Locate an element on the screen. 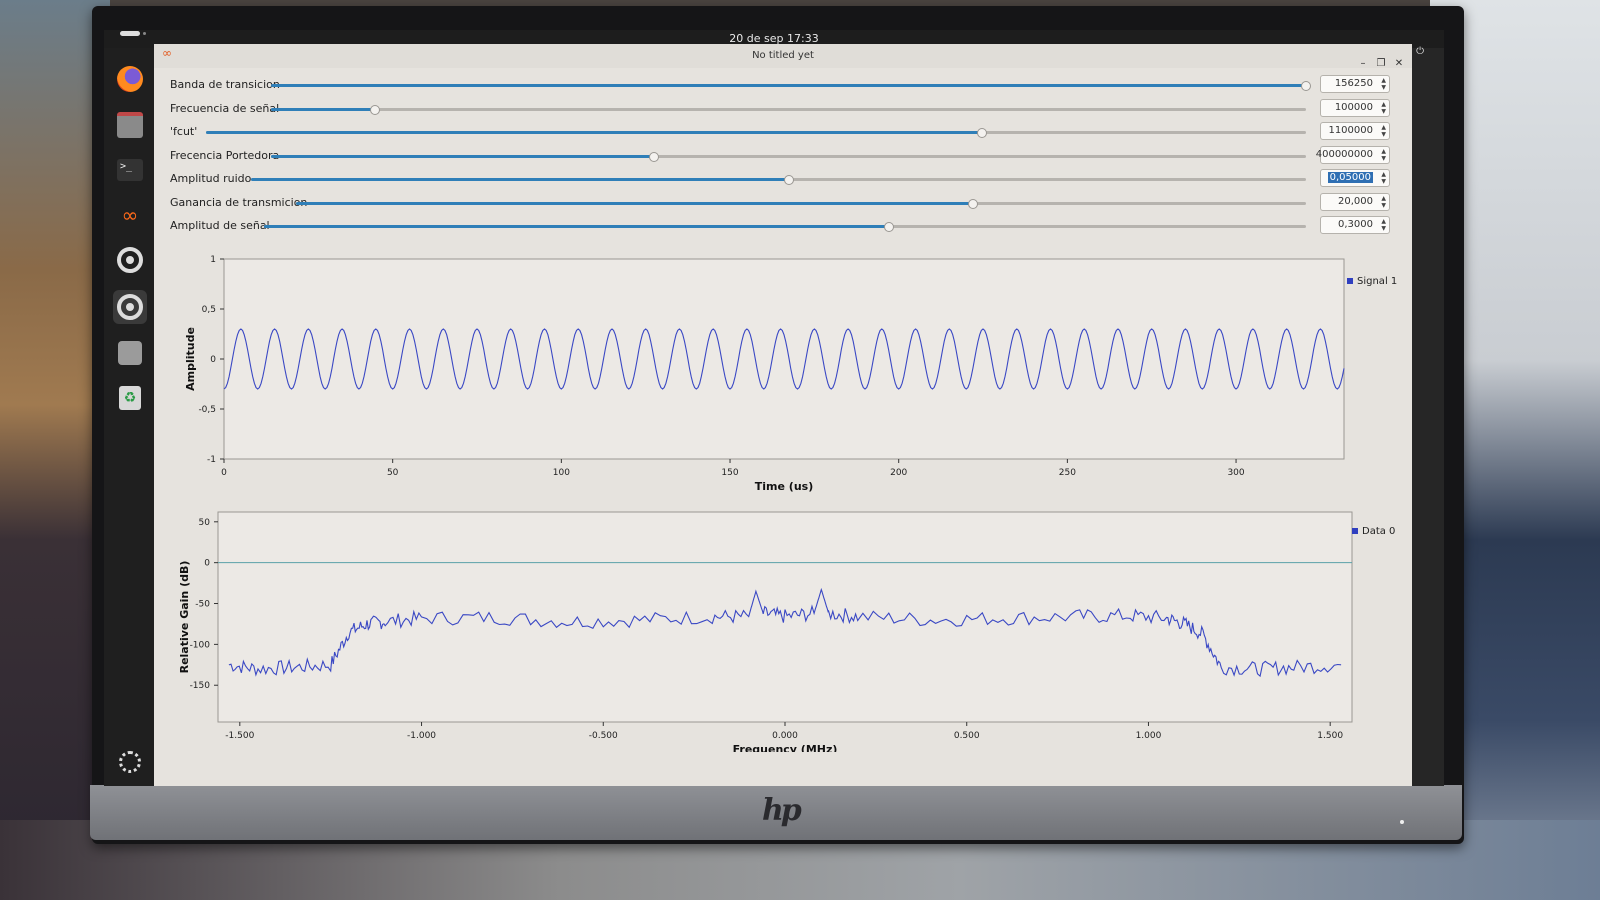  spinbox: 0,05000 ▲ ▼ is located at coordinates (1355, 178).